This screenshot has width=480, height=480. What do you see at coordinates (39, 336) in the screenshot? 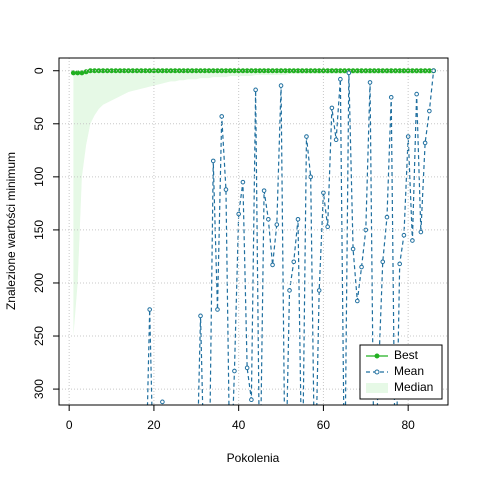
I see `y-tick-label: 250` at bounding box center [39, 336].